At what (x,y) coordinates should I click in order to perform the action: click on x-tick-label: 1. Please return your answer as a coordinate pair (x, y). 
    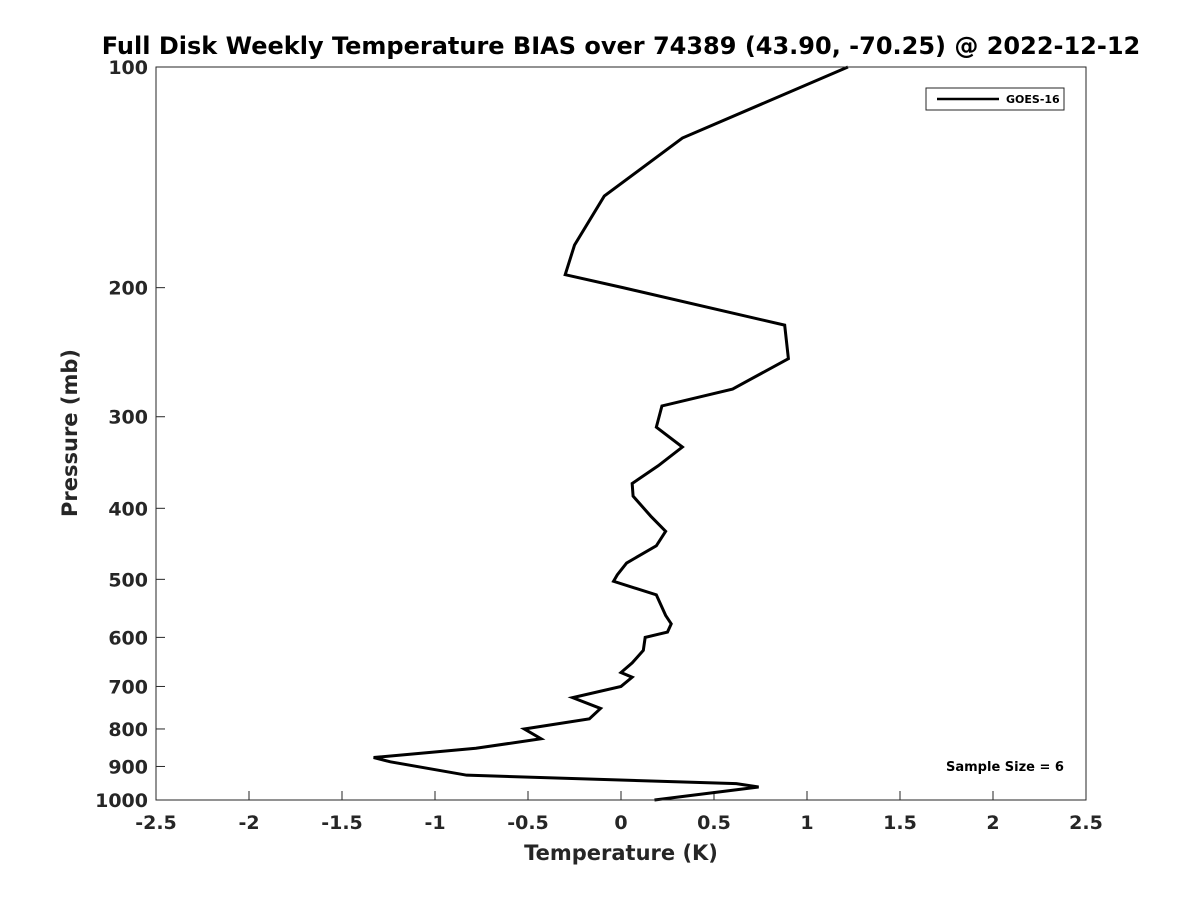
    Looking at the image, I should click on (806, 823).